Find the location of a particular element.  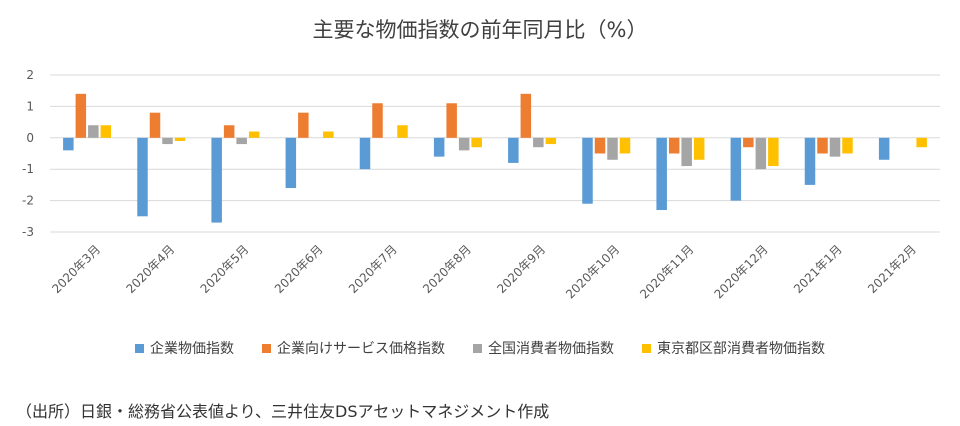

x-tick-label: 2021年2月 is located at coordinates (892, 269).